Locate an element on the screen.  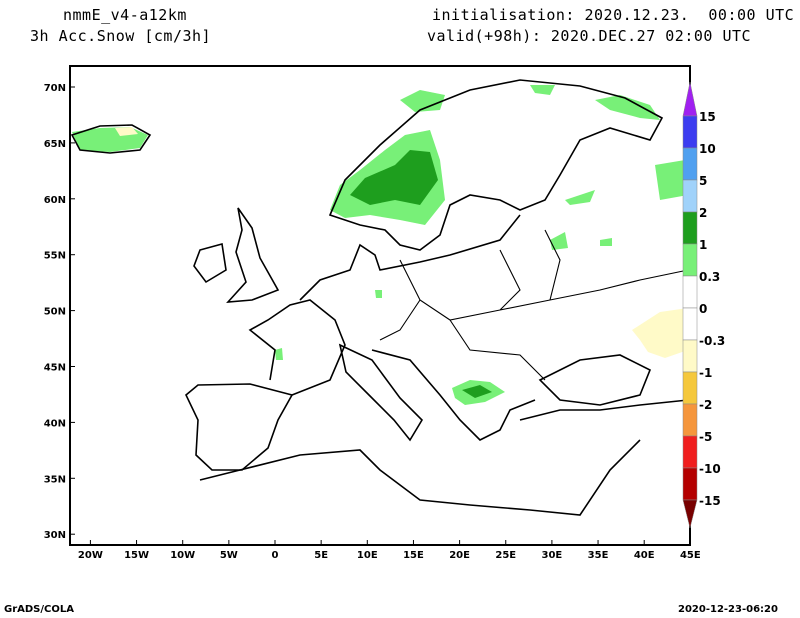
lon-tick-label: 5E is located at coordinates (321, 555).